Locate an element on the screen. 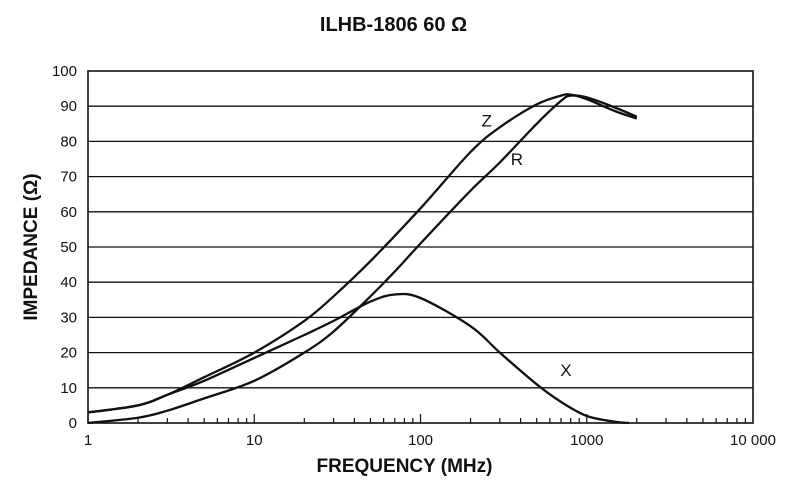  y-tick-label: 10 is located at coordinates (68, 388).